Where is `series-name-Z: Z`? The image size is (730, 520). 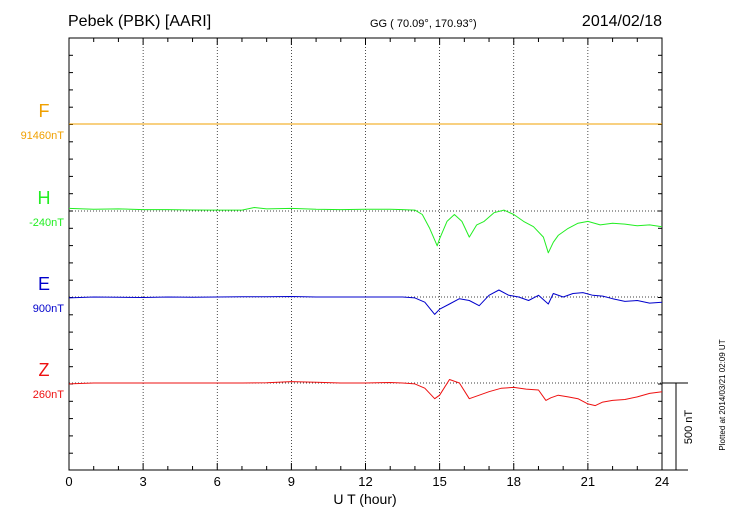
series-name-Z: Z is located at coordinates (44, 370).